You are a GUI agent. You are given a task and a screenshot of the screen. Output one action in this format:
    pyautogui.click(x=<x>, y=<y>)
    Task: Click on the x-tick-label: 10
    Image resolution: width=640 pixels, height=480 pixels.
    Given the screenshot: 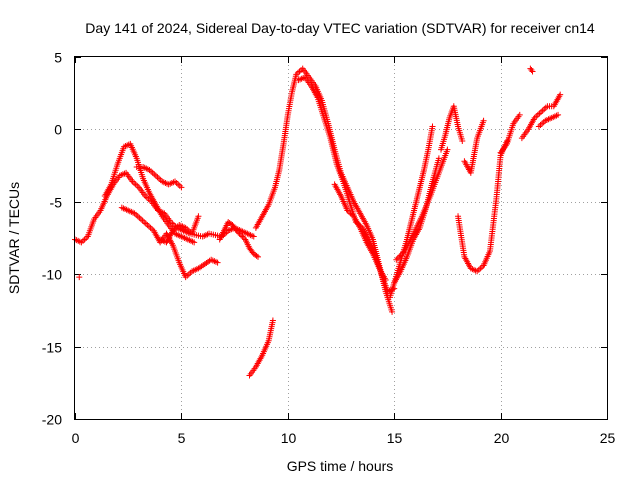 What is the action you would take?
    pyautogui.click(x=289, y=438)
    